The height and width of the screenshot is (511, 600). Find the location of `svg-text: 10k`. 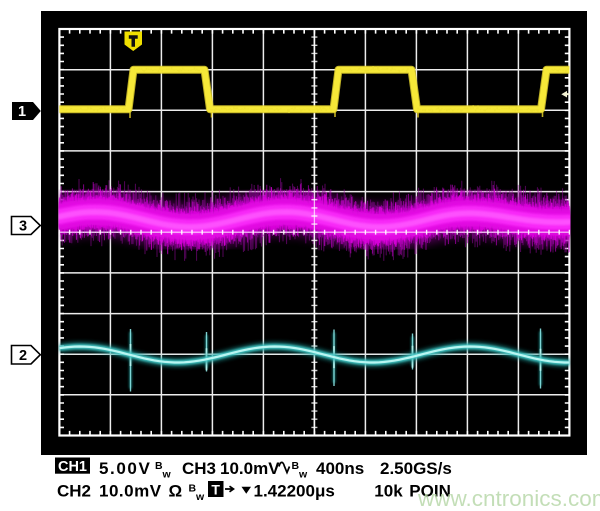

svg-text: 10k is located at coordinates (388, 490).